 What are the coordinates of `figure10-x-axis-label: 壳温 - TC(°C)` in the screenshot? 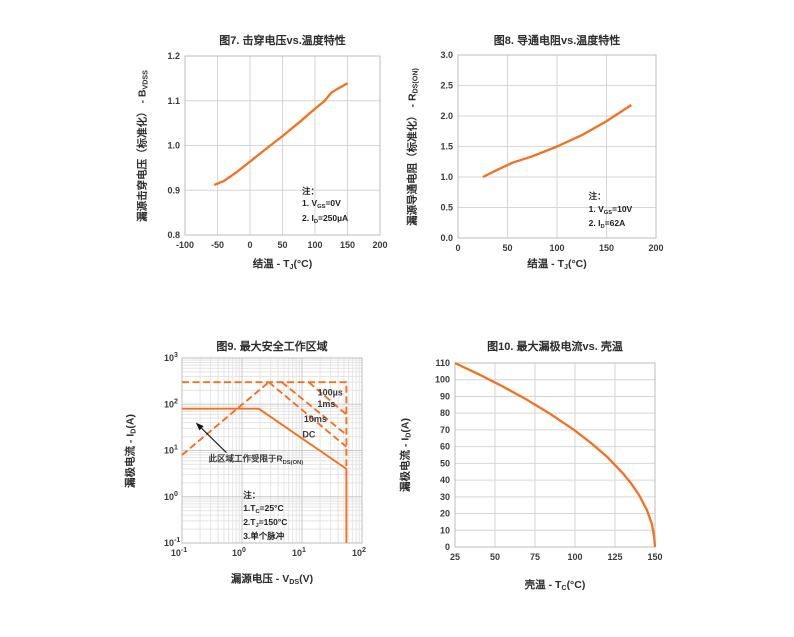 It's located at (555, 585).